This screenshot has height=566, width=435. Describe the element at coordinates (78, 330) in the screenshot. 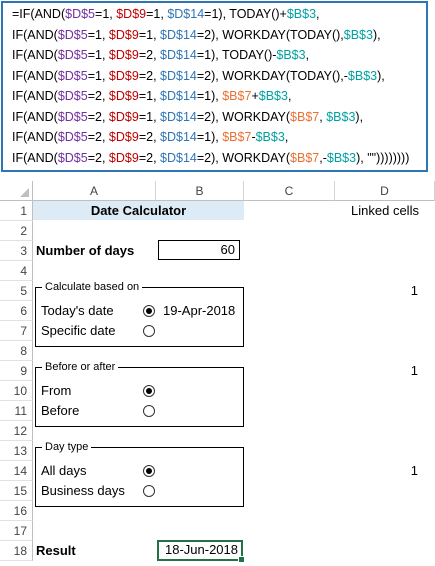

I see `option-specific-date-label: Specific date` at that location.